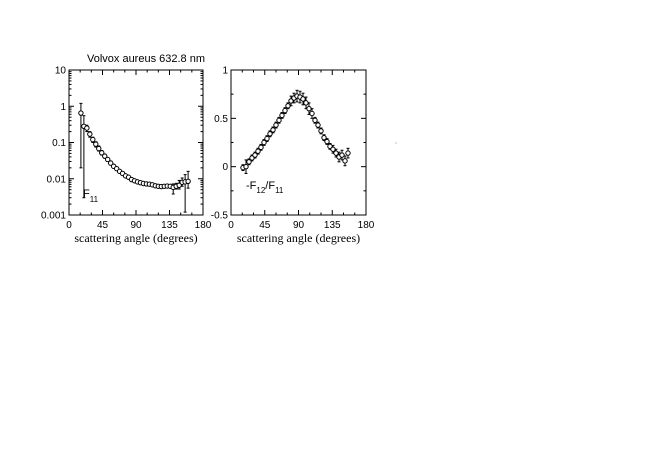 This screenshot has height=459, width=650. I want to click on y-tick-label: -0.5, so click(220, 216).